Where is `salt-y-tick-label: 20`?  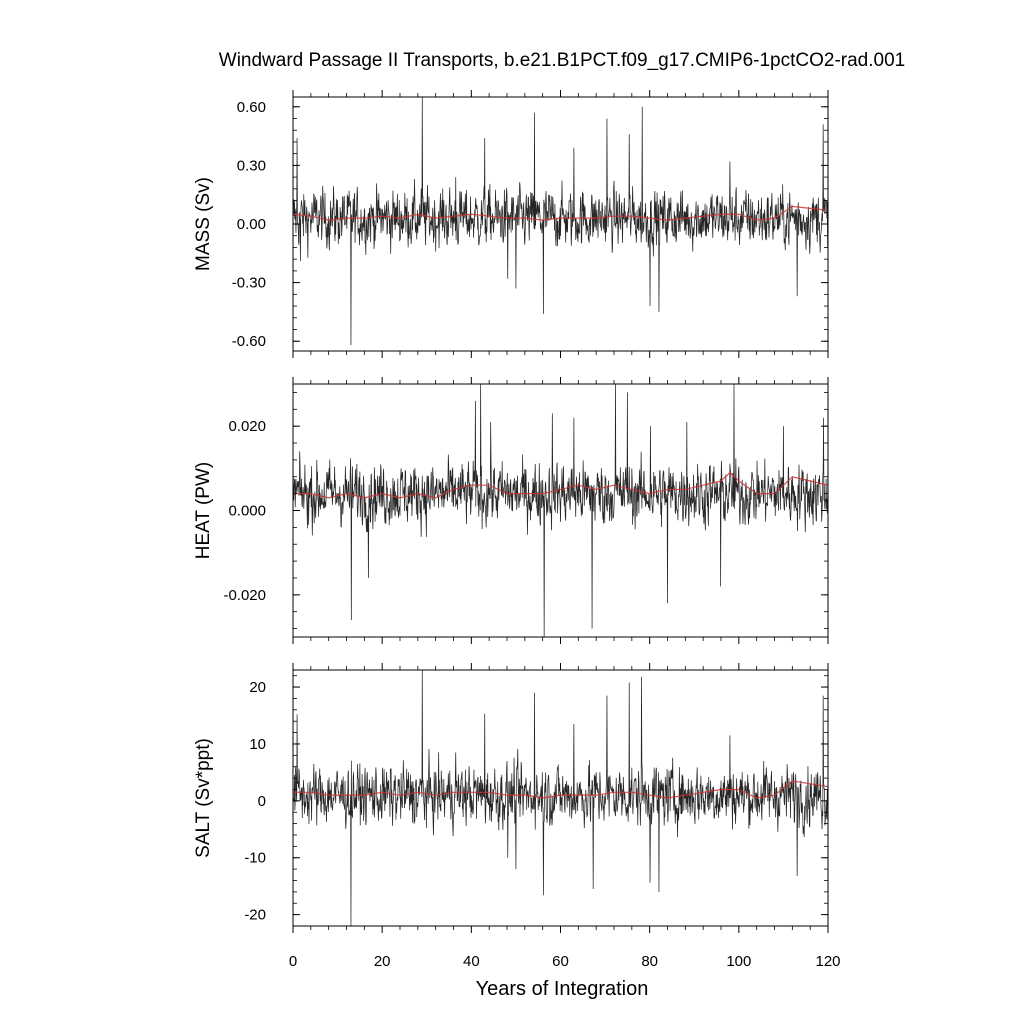
salt-y-tick-label: 20 is located at coordinates (257, 687).